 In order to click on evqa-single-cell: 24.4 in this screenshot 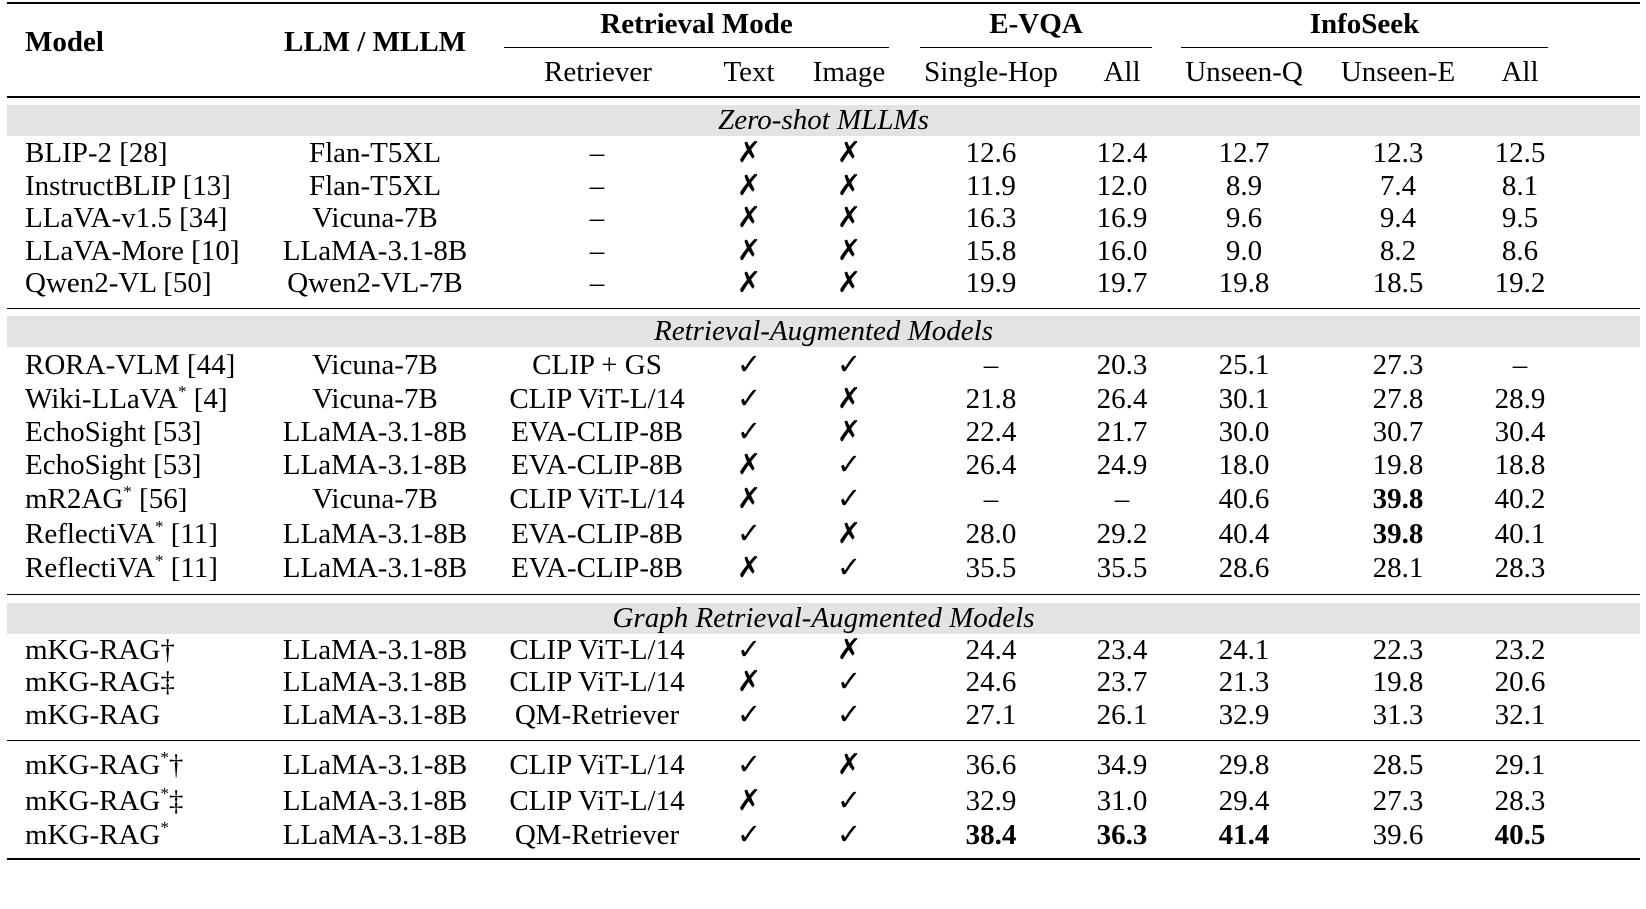, I will do `click(991, 650)`.